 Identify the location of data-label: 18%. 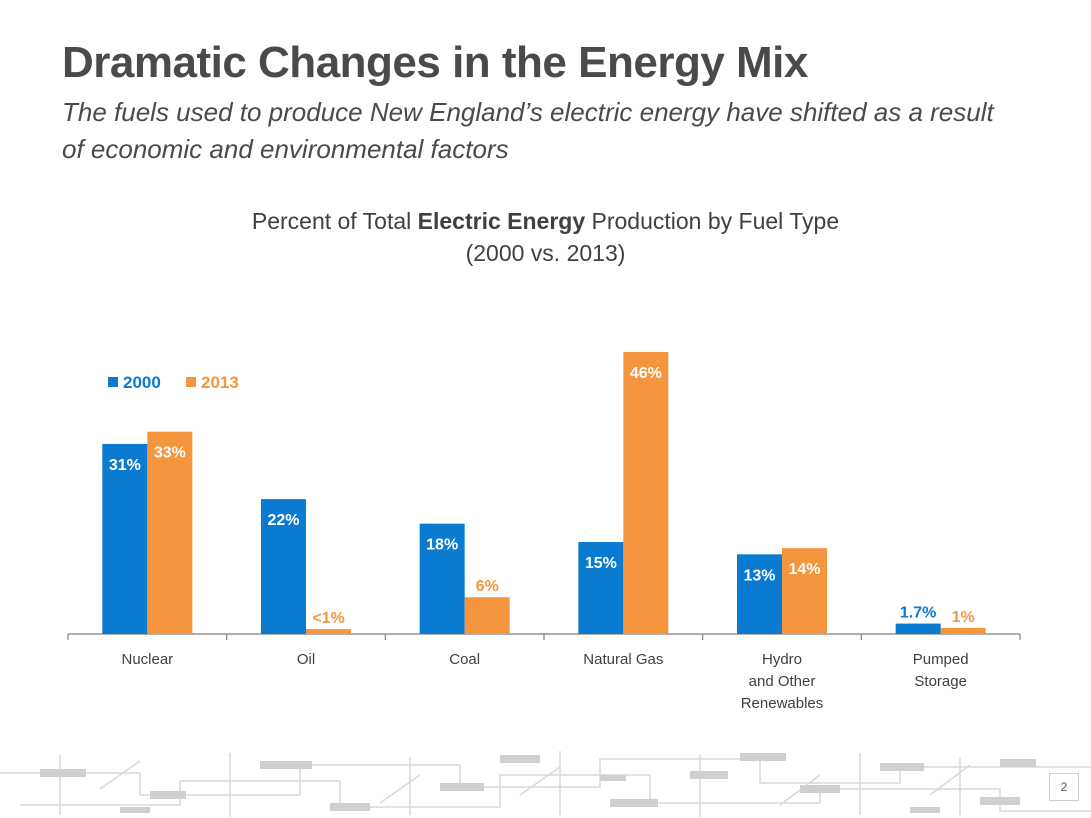
(442, 545).